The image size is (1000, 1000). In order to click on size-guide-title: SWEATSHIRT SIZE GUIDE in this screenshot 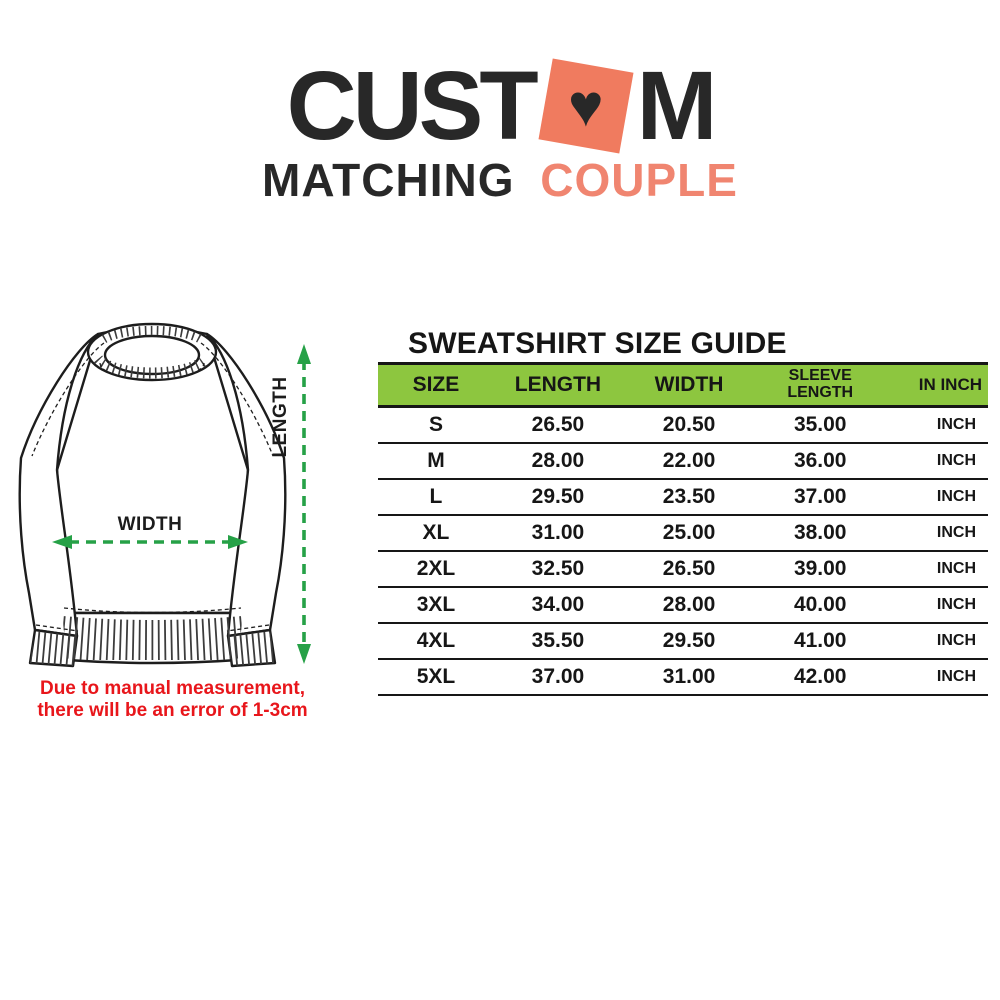, I will do `click(597, 343)`.